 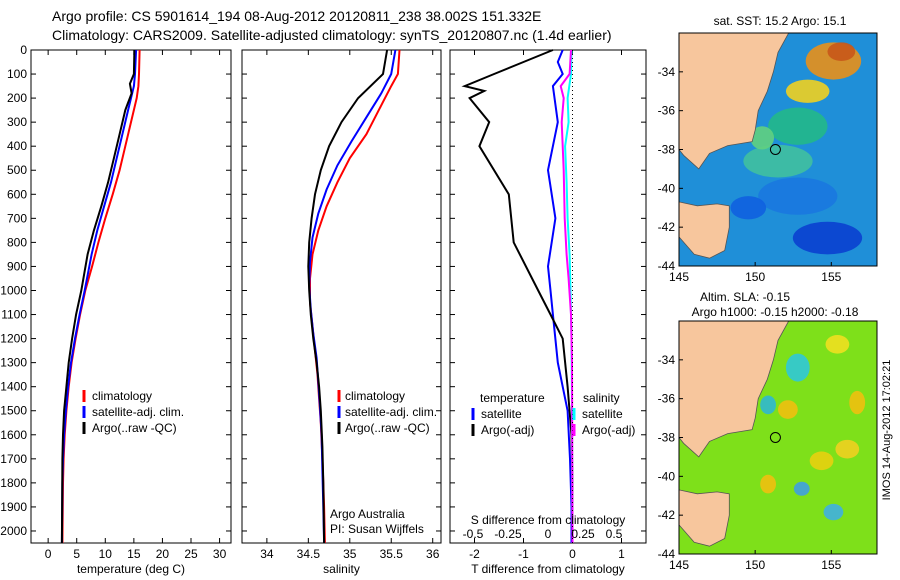 What do you see at coordinates (17, 74) in the screenshot?
I see `y-tick-label: 100` at bounding box center [17, 74].